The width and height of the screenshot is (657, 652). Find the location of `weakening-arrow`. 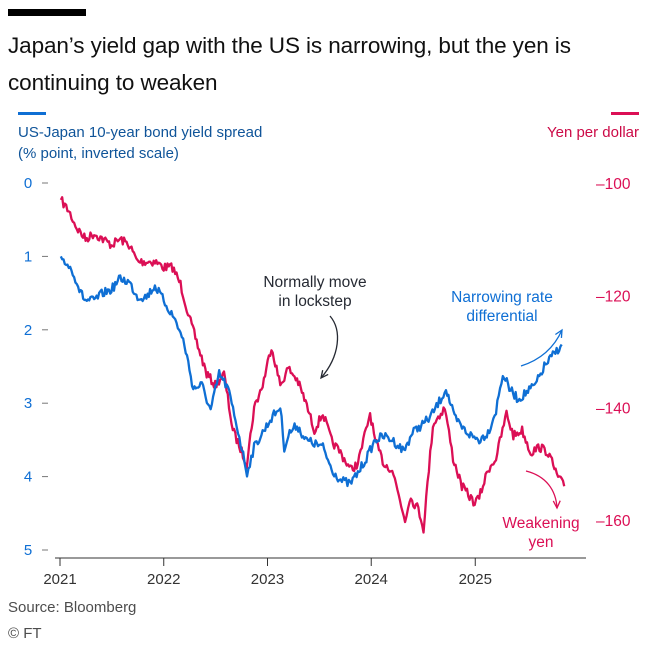

weakening-arrow is located at coordinates (541, 489).